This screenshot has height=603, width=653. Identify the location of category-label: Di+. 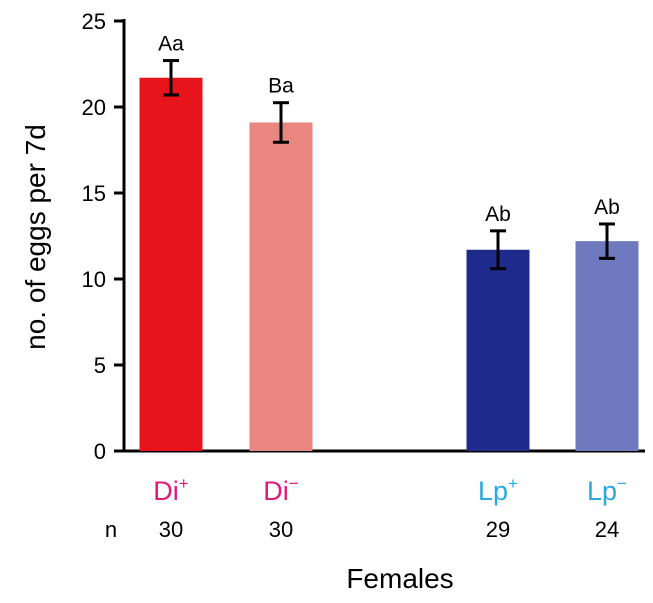
(171, 490).